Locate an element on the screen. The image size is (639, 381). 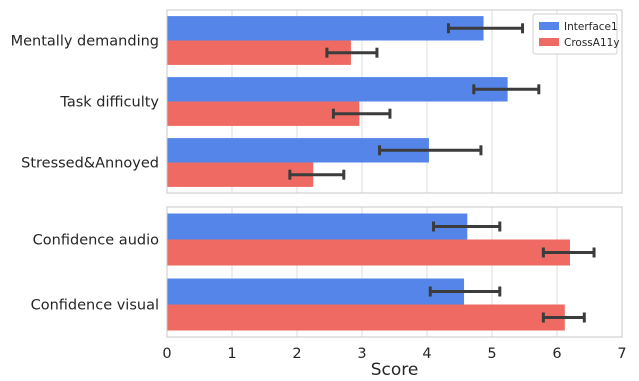
x-axis: 0 1 2 3 4 5 6 7 is located at coordinates (394, 354).